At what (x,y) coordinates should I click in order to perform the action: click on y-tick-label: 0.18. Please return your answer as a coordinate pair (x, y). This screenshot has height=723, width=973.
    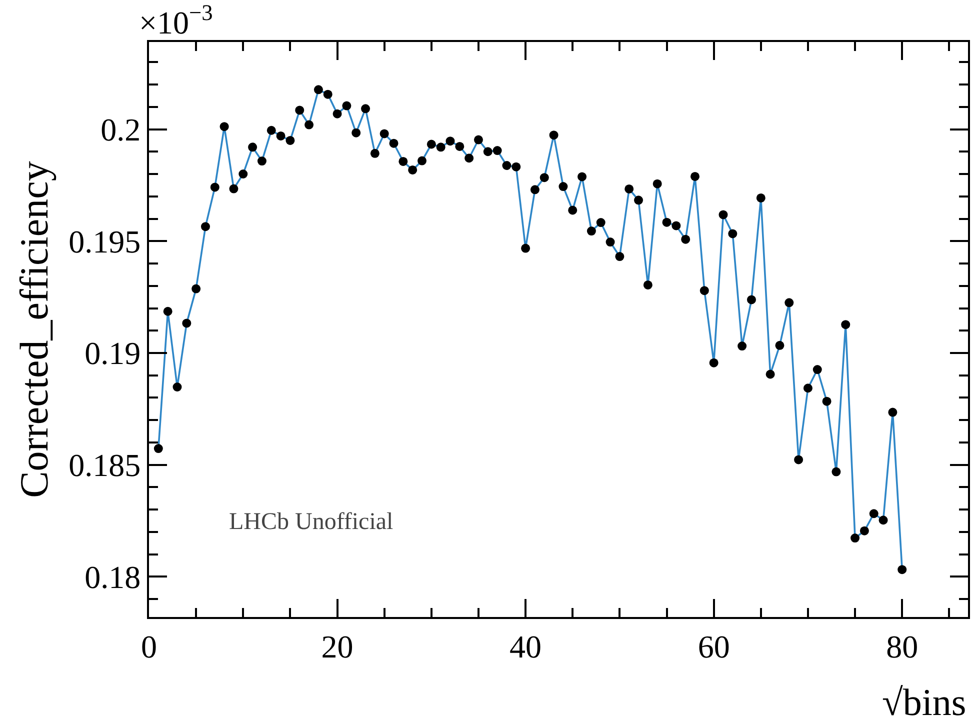
    Looking at the image, I should click on (112, 576).